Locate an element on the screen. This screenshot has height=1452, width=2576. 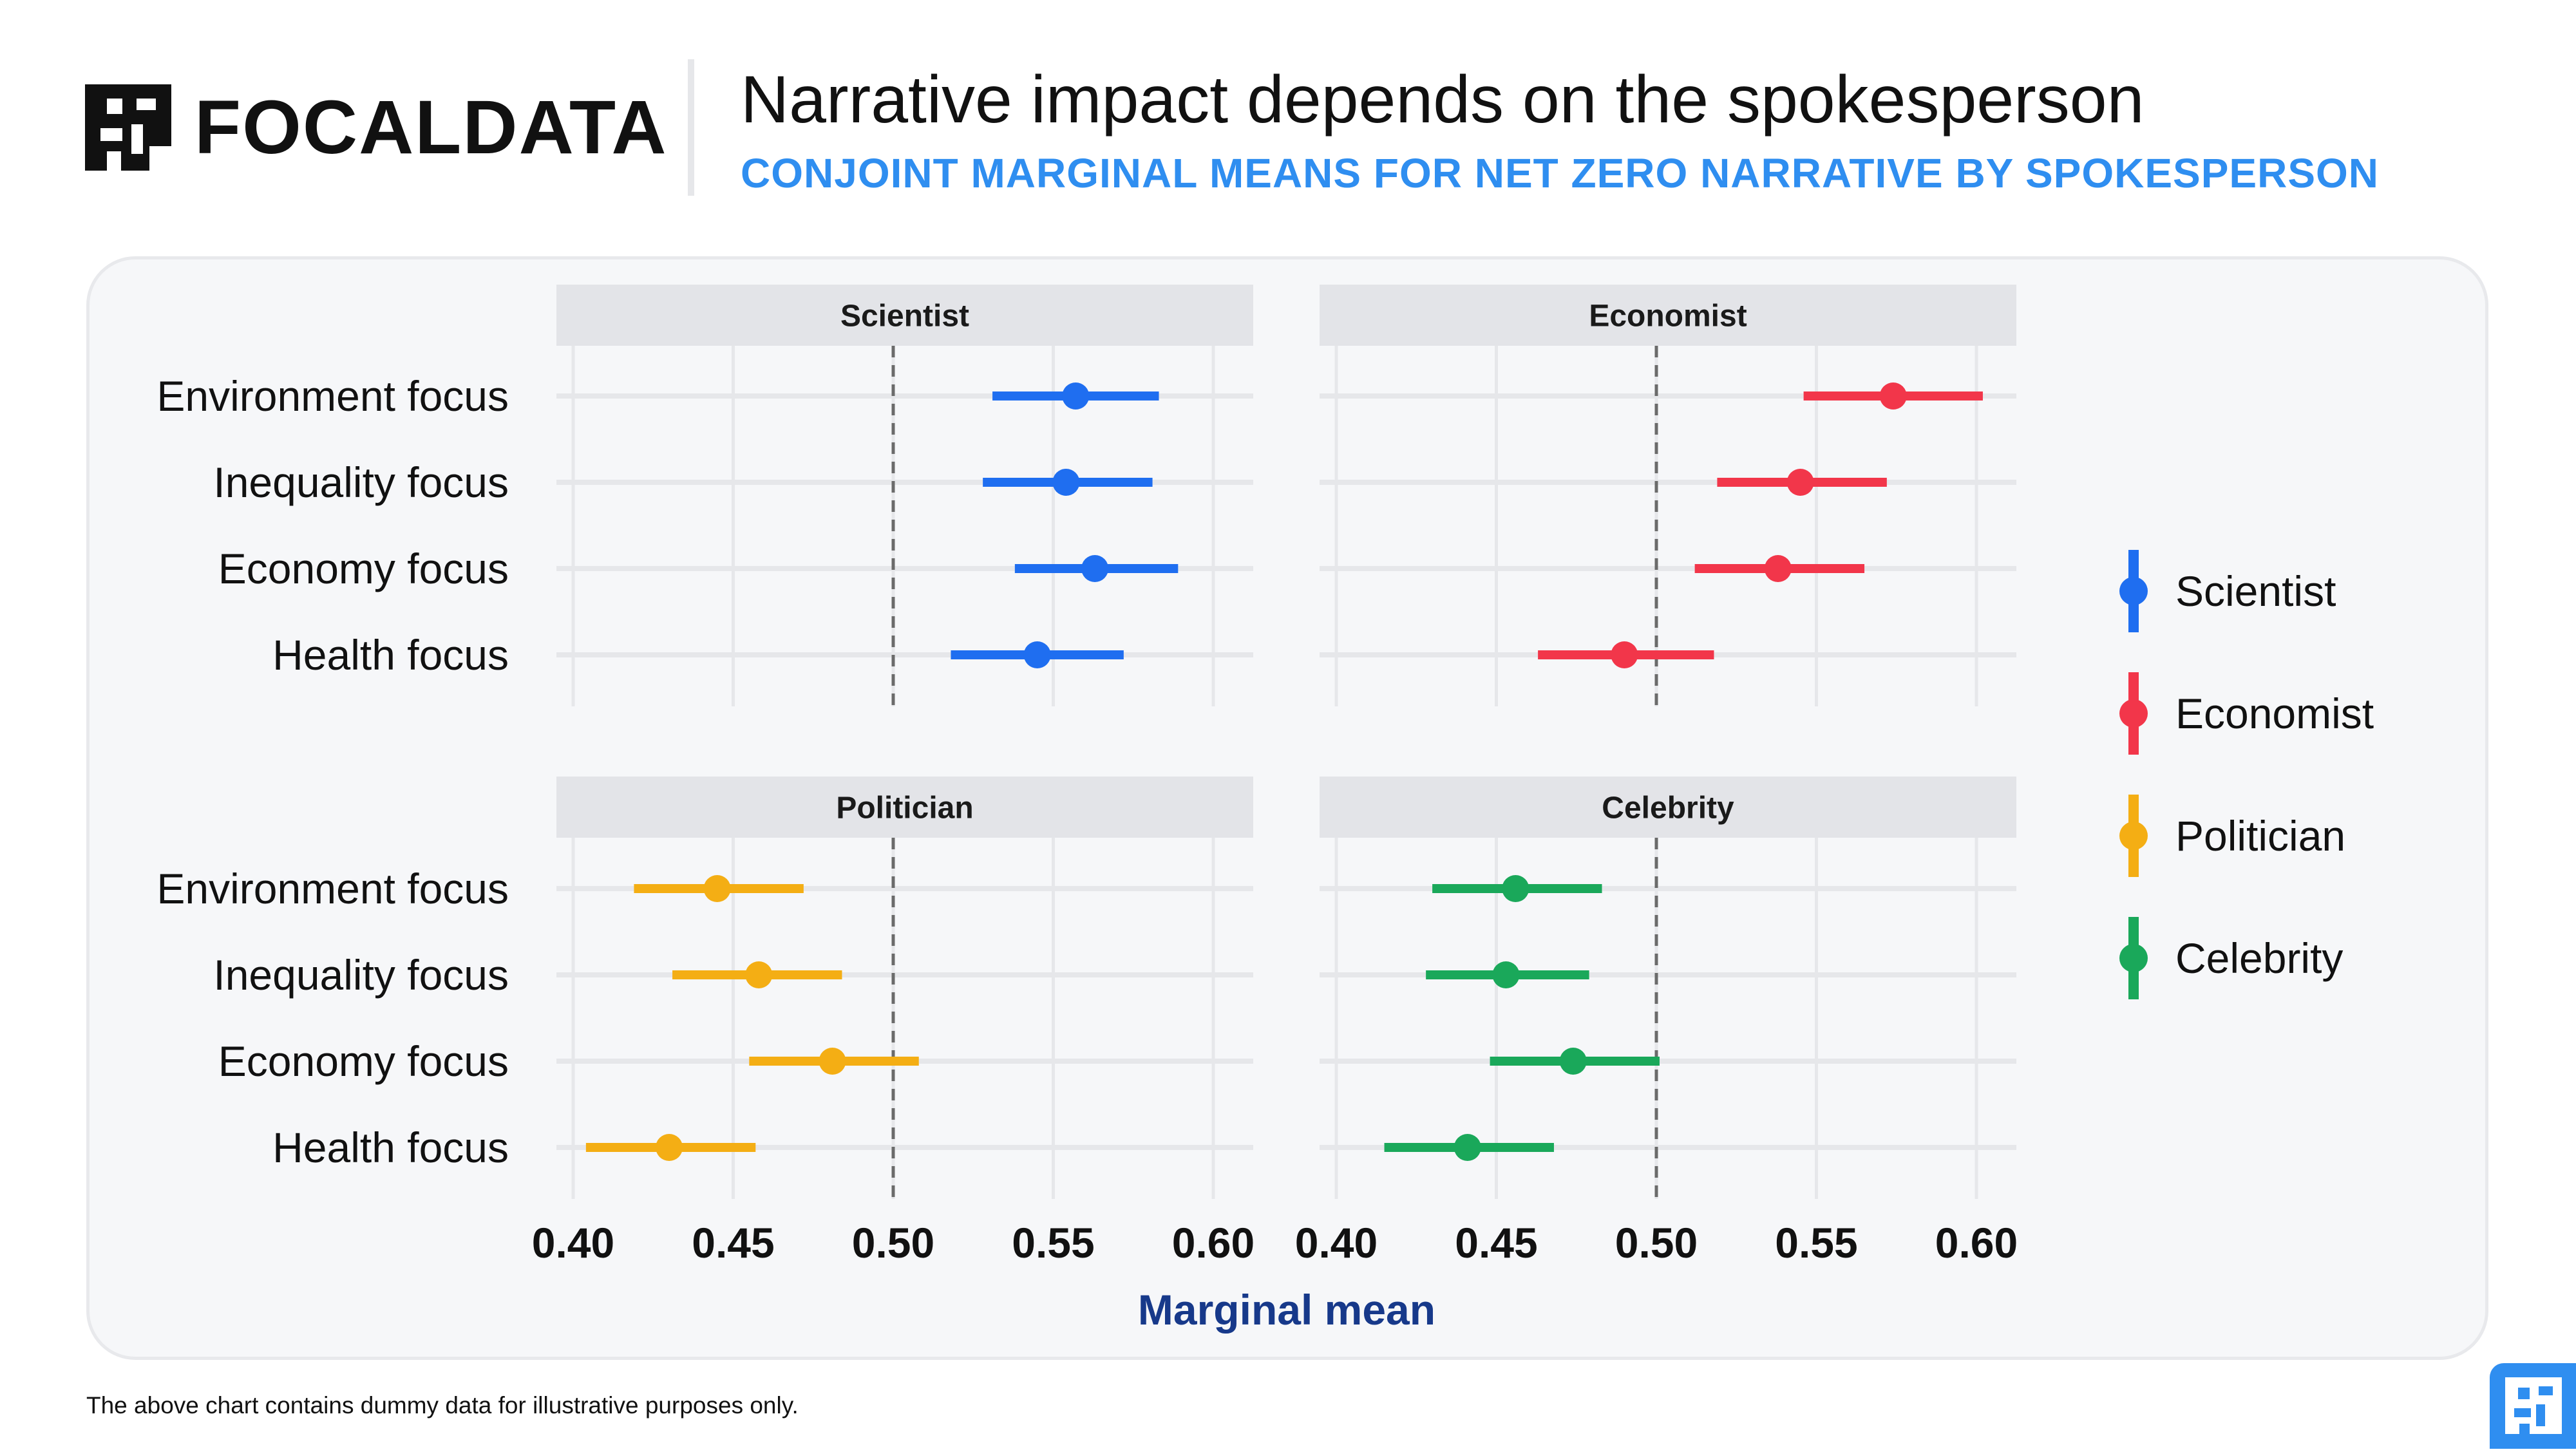
facet-title: Scientist is located at coordinates (905, 316).